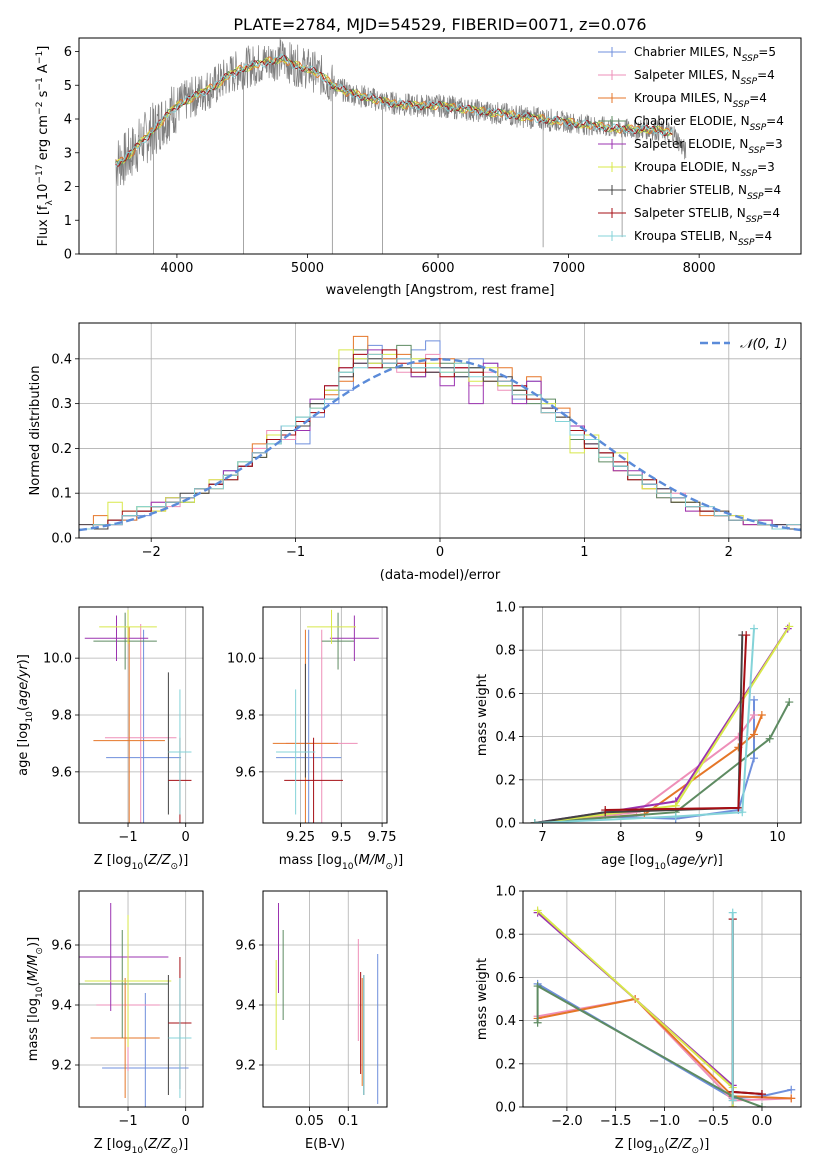  Describe the element at coordinates (35, 999) in the screenshot. I see `y-axis-label: mass [log10(M/M⊙)]` at that location.